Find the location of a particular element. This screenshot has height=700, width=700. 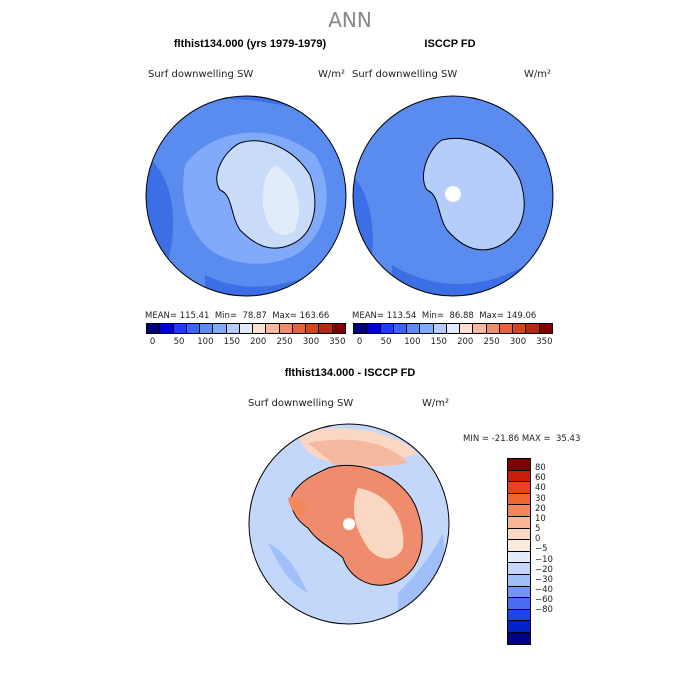

colorbar-tick-label: 10 is located at coordinates (540, 518).